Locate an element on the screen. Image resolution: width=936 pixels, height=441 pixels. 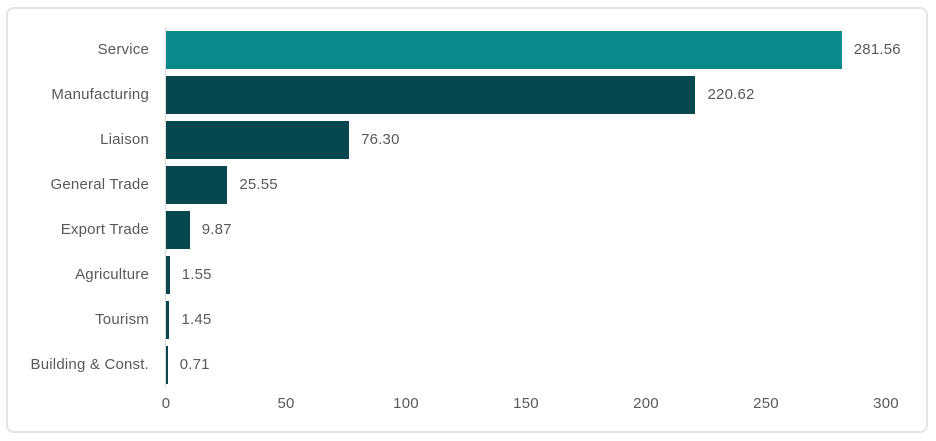
bar-row: Manufacturing 220.62 is located at coordinates (468, 94).